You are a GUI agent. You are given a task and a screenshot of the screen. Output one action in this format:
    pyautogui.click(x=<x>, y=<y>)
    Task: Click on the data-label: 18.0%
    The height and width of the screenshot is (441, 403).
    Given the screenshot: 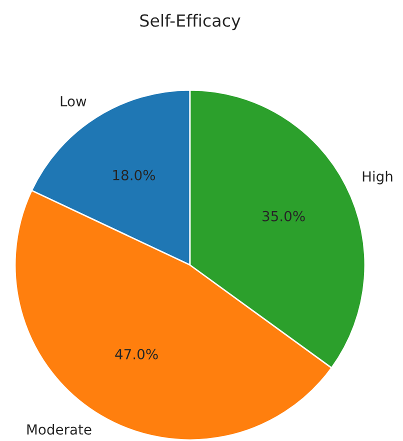 What is the action you would take?
    pyautogui.click(x=134, y=175)
    